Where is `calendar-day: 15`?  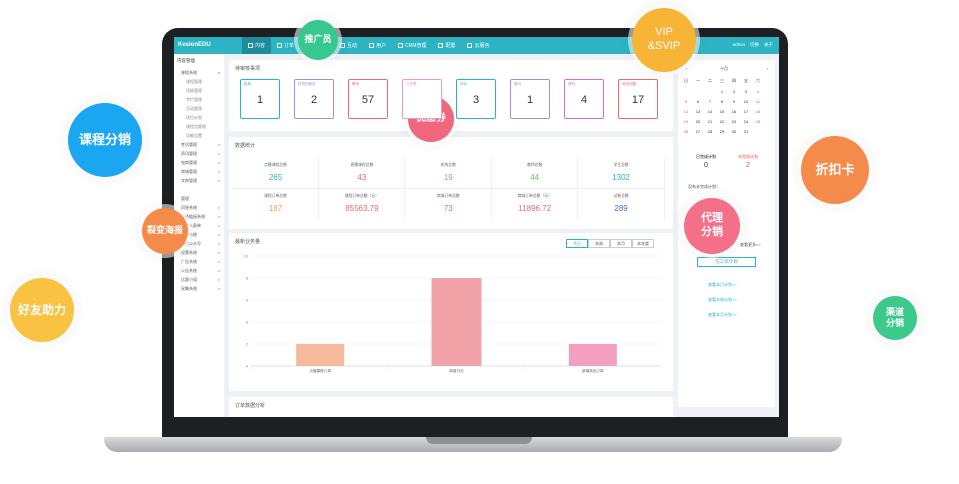
calendar-day: 15 is located at coordinates (722, 111).